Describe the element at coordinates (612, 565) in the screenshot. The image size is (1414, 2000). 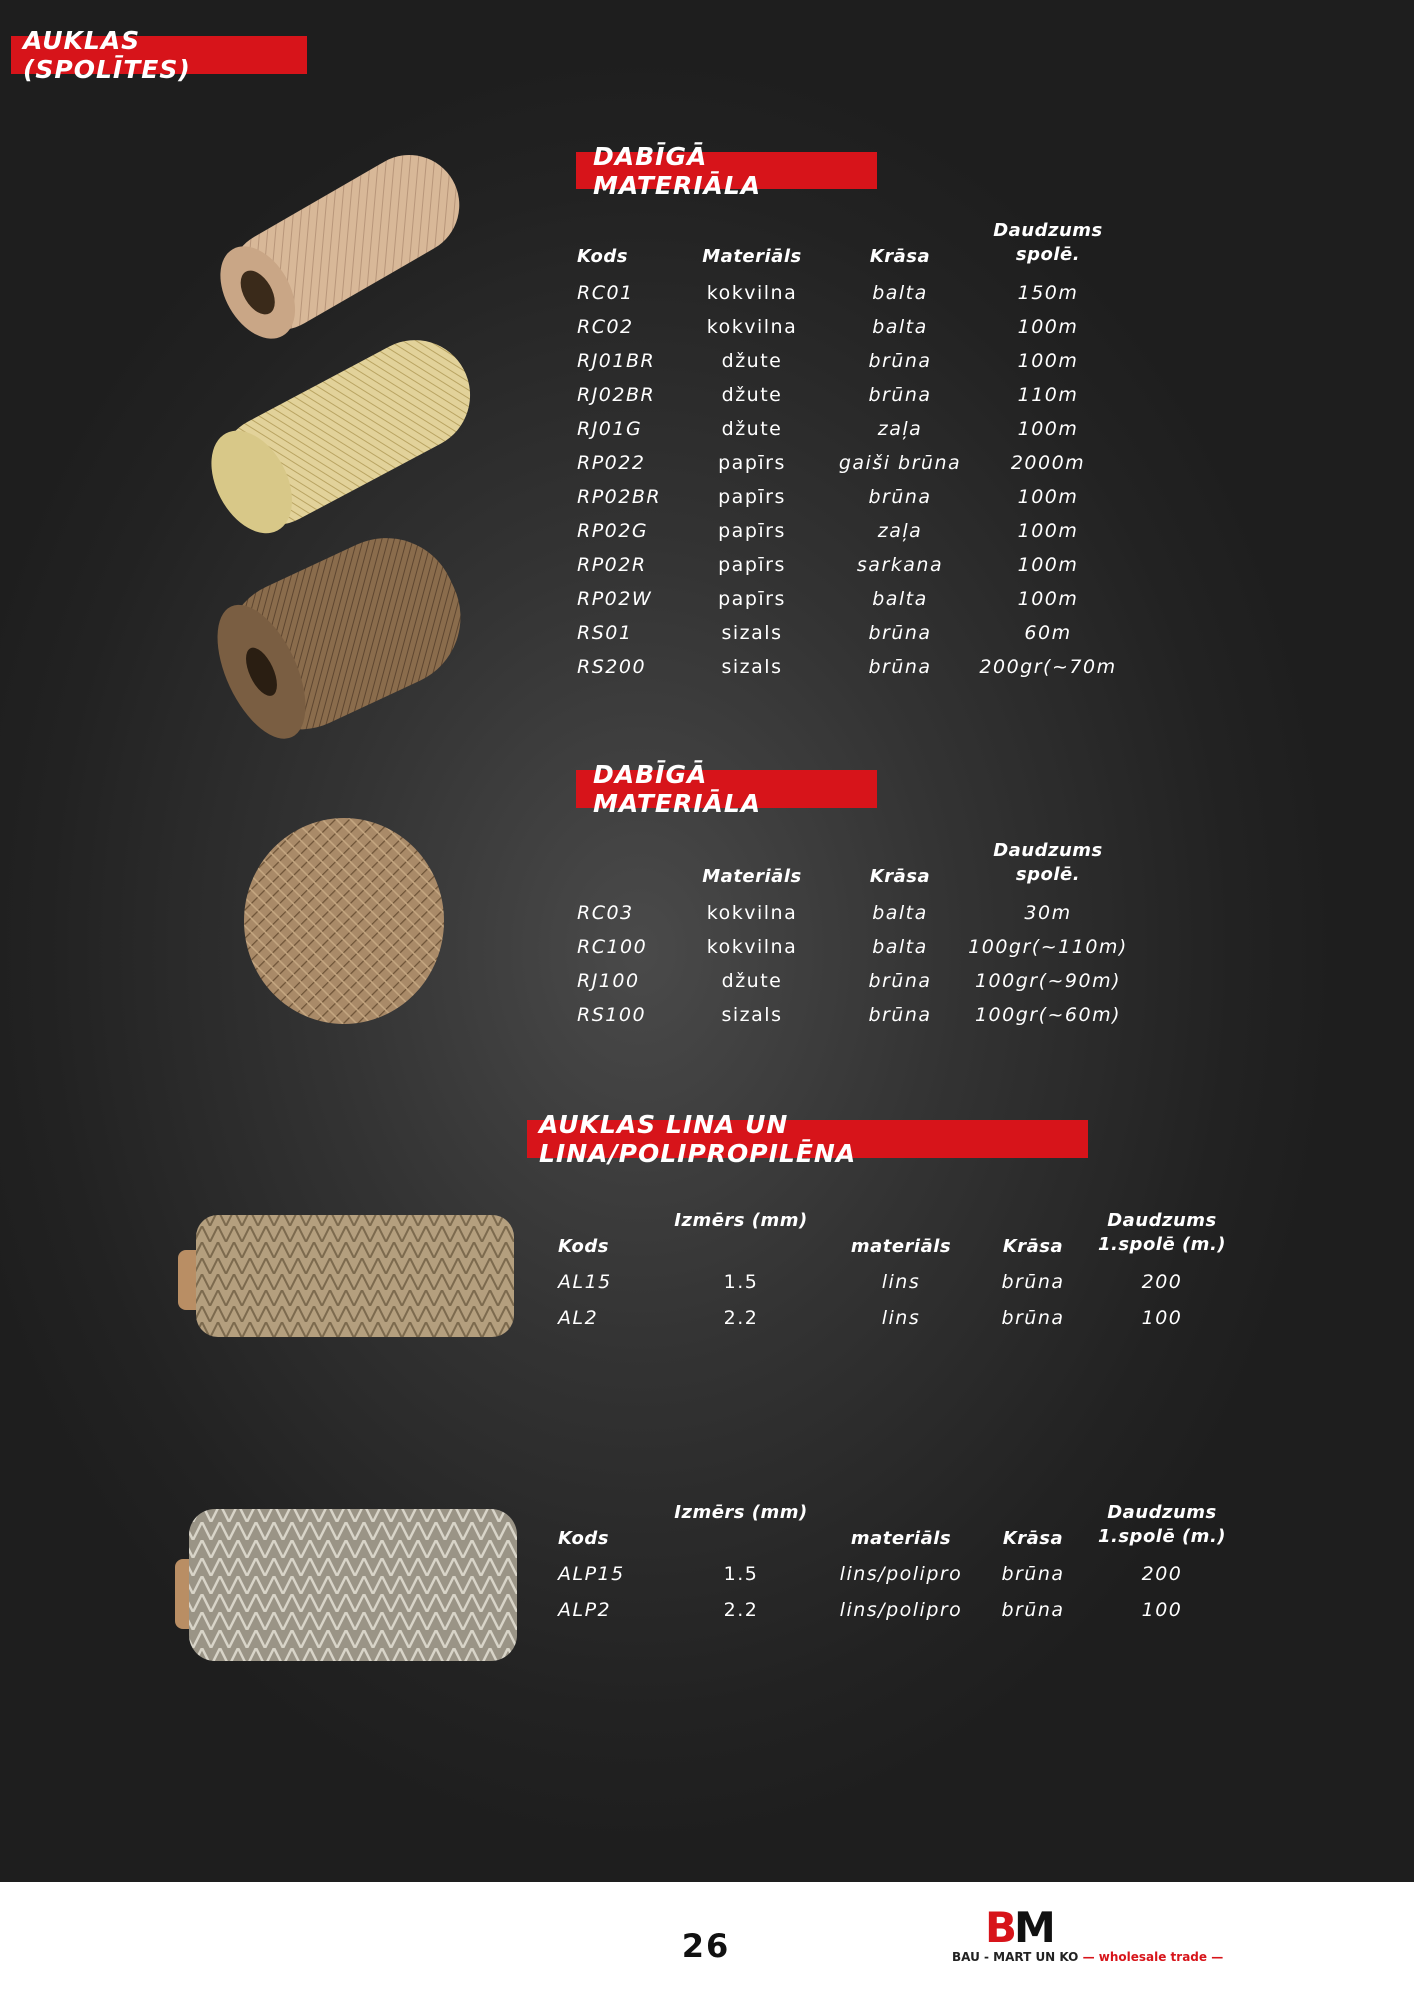
I see `table-cell: RP02R` at that location.